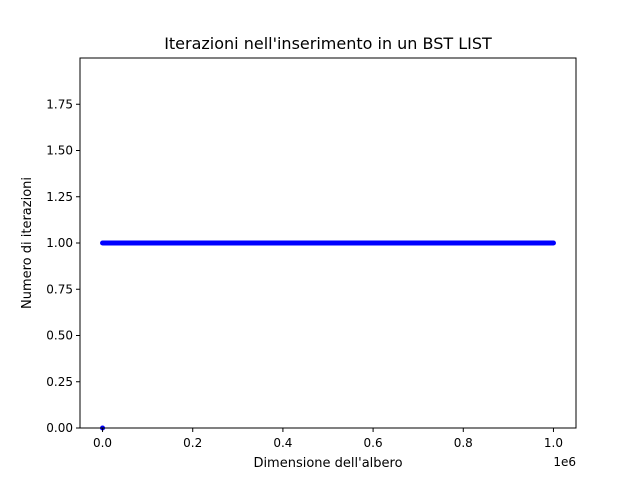 This screenshot has height=480, width=640. What do you see at coordinates (282, 443) in the screenshot?
I see `x-tick-label: 0.4` at bounding box center [282, 443].